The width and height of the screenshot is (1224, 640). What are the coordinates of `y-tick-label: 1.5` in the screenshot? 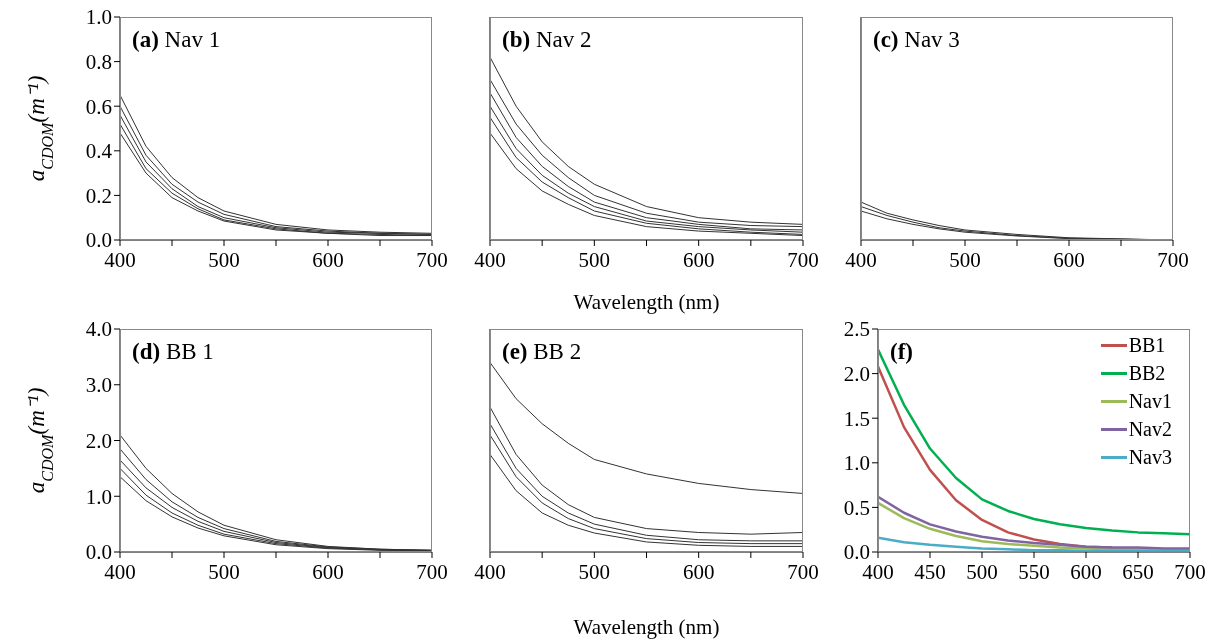 It's located at (856, 418).